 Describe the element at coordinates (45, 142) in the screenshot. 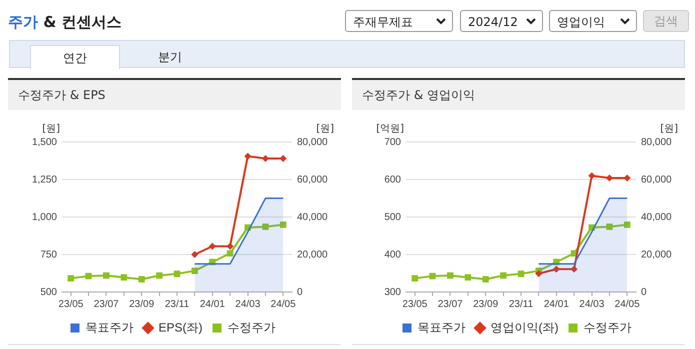

I see `y-tick-label: 1,500` at that location.